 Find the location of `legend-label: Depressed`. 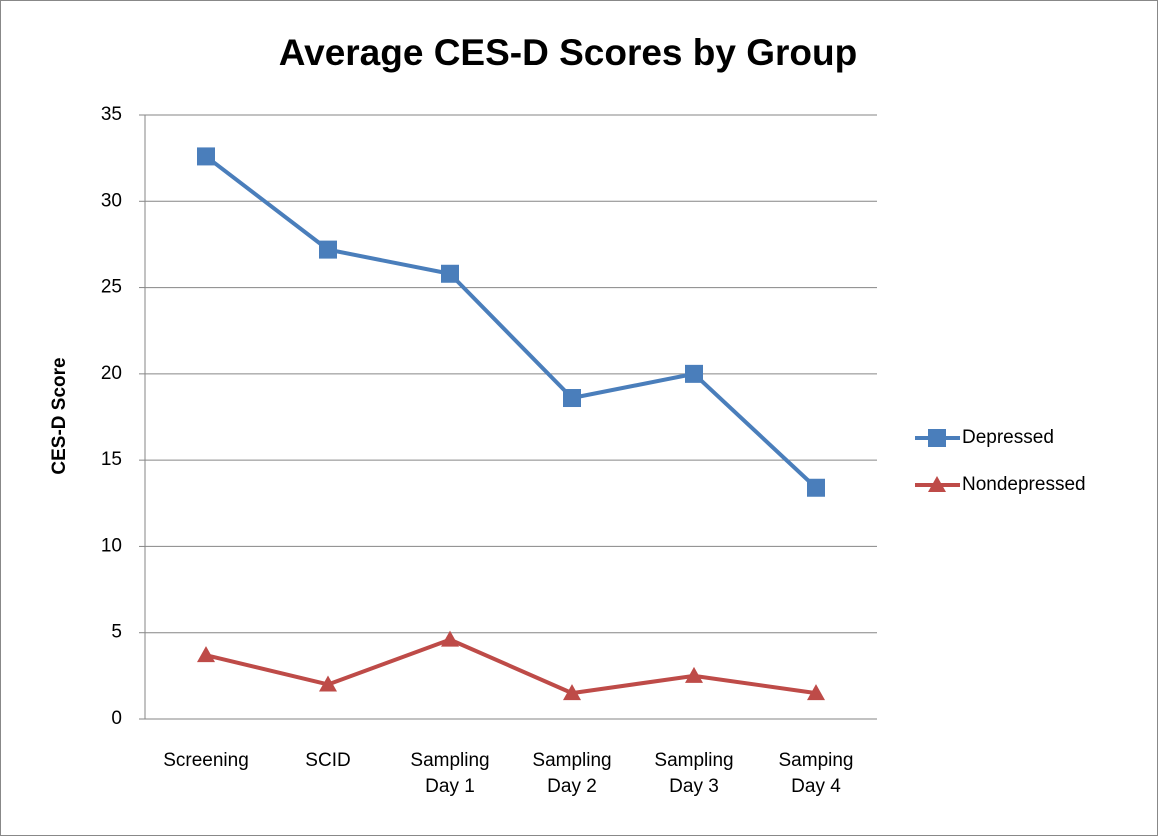

legend-label: Depressed is located at coordinates (1008, 437).